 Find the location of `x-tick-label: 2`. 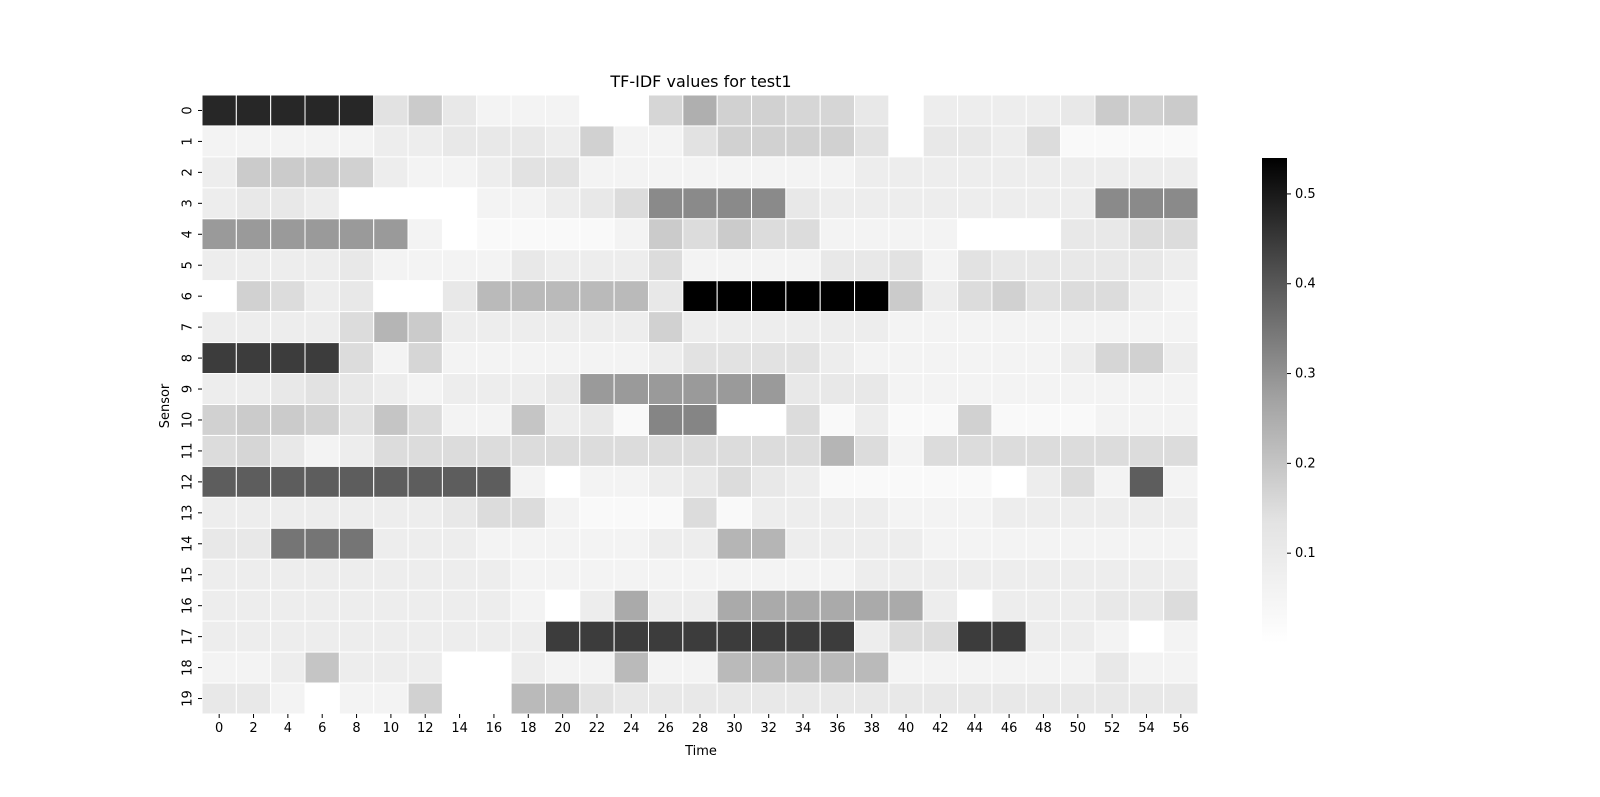

x-tick-label: 2 is located at coordinates (253, 728).